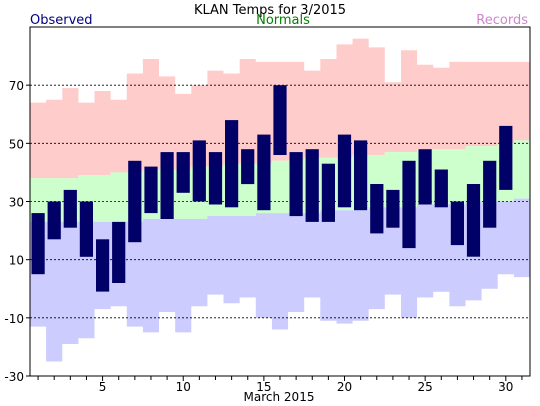 This screenshot has height=406, width=540. Describe the element at coordinates (183, 387) in the screenshot. I see `x-tick-label: 10` at that location.